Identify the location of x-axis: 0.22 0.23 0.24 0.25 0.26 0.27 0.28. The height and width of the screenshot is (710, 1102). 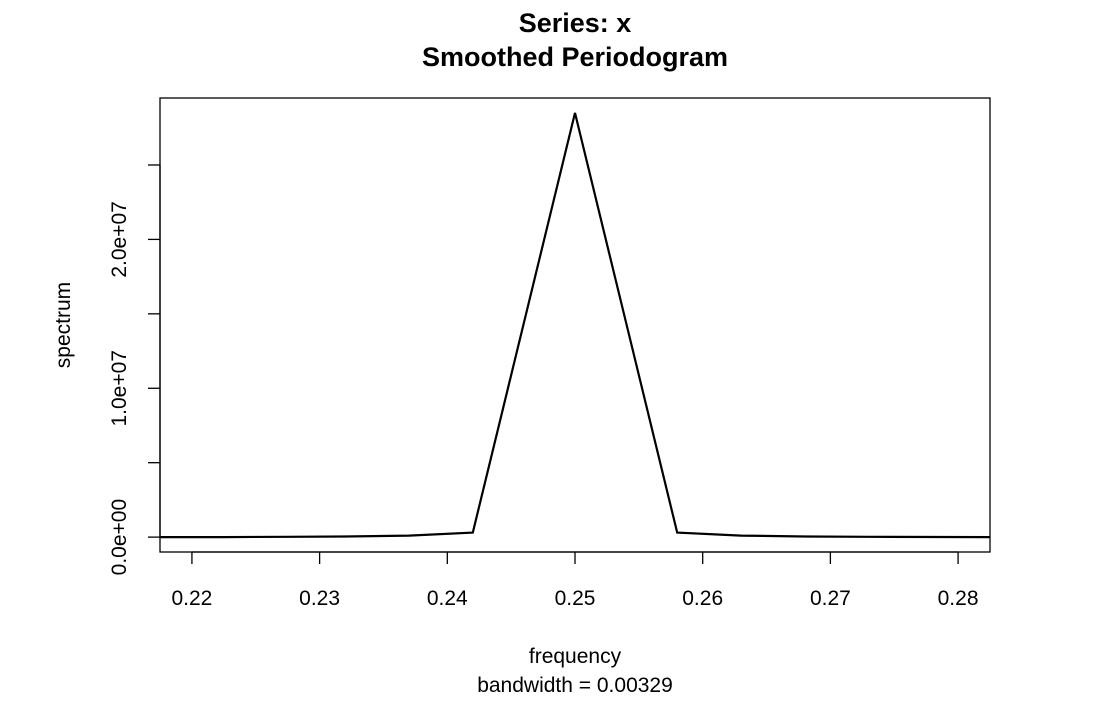
(575, 580).